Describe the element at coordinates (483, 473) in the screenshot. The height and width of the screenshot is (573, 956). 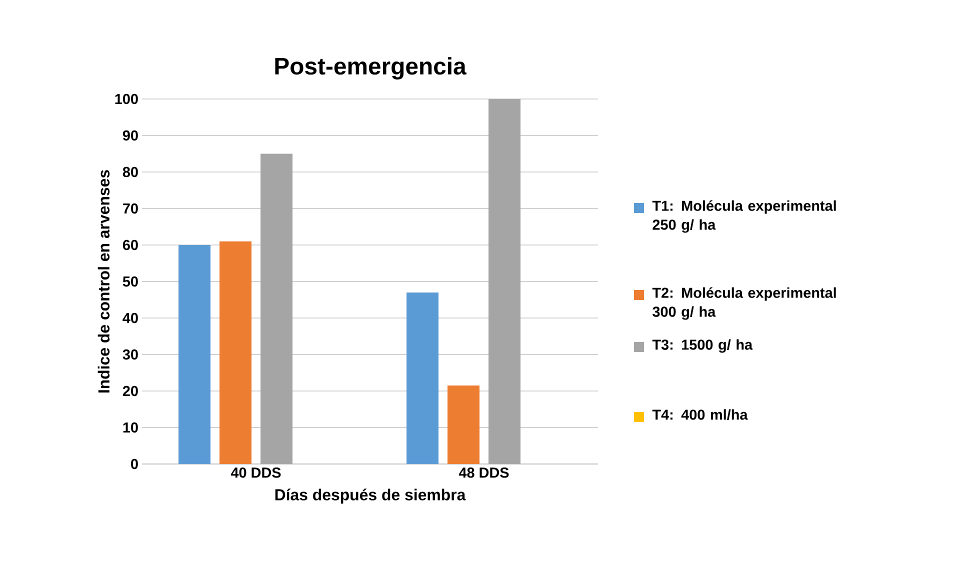
I see `x-tick-label: 48 DDS` at that location.